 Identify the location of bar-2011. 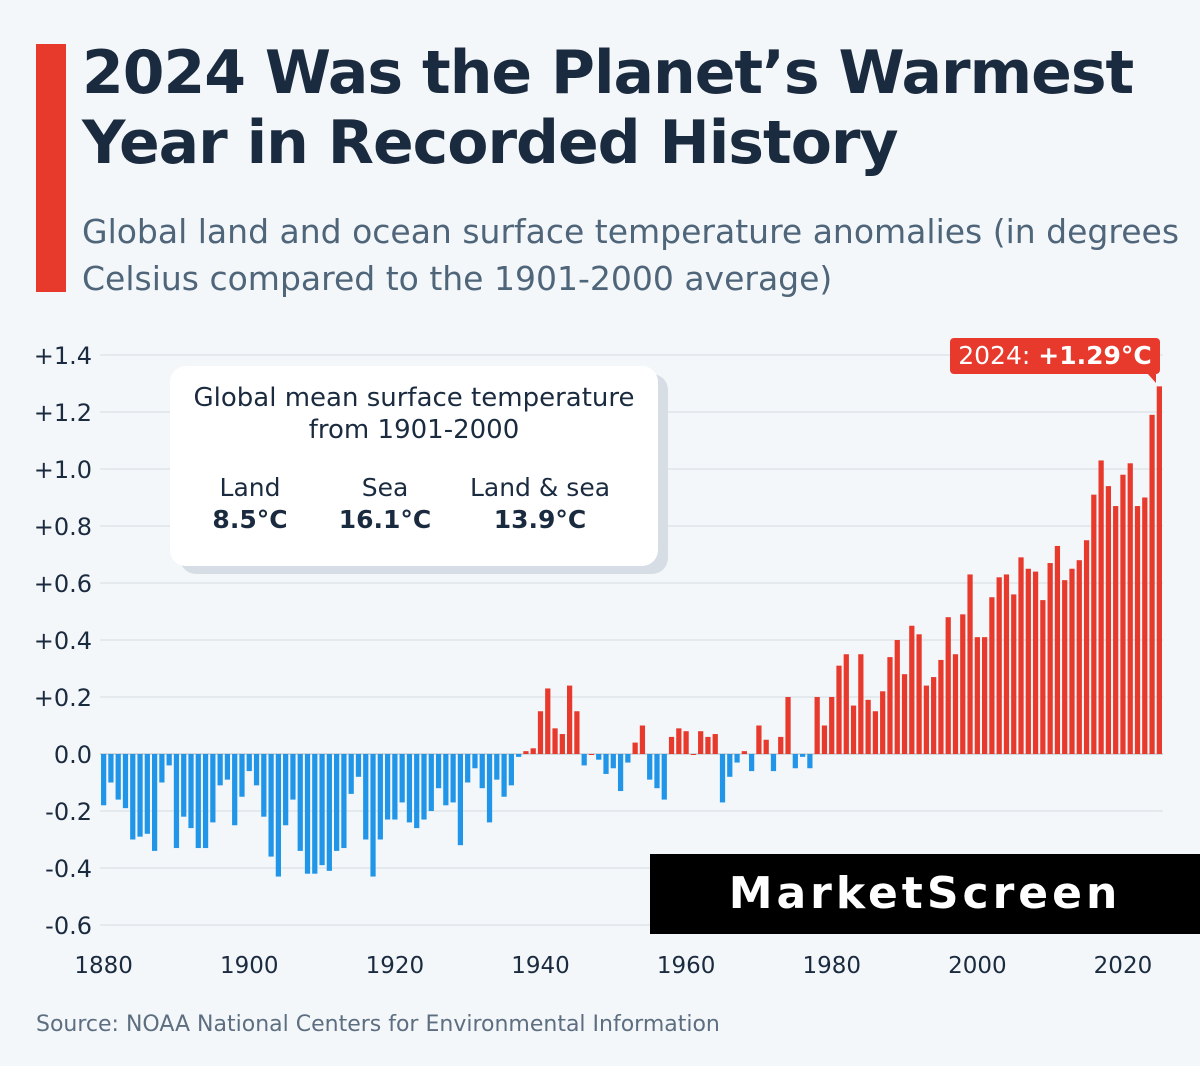
(1057, 649).